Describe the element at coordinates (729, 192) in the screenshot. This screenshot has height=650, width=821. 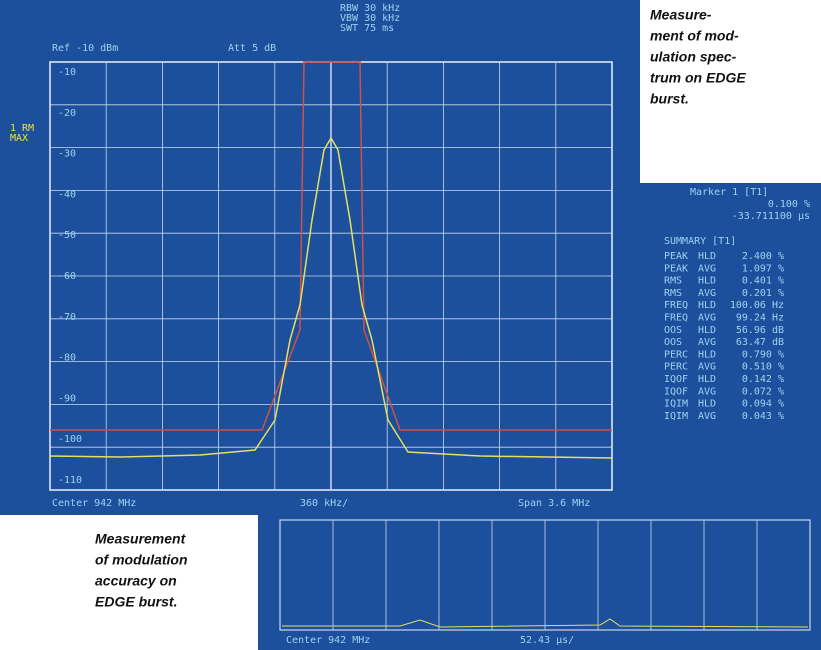
I see `marker-info: Marker 1 [T1]` at that location.